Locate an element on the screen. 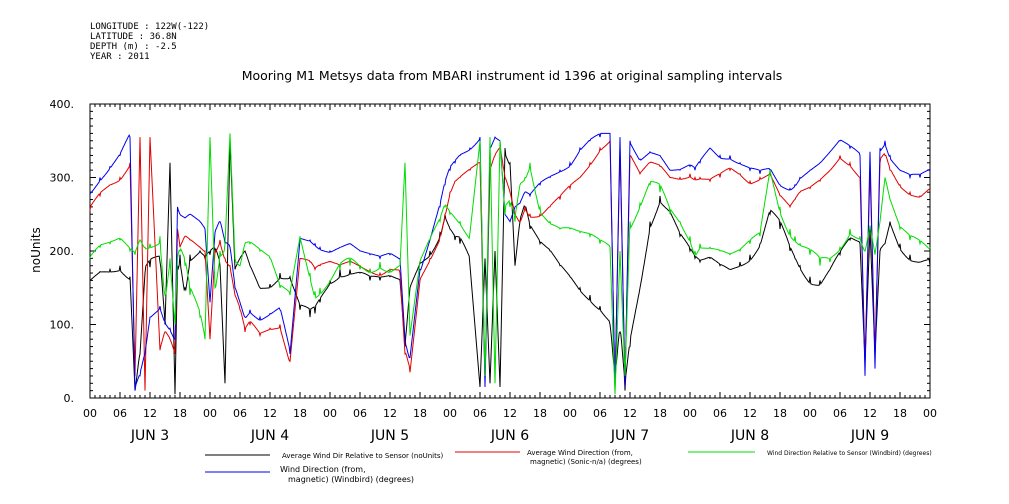 The height and width of the screenshot is (504, 1009). day-label: JUN 6 is located at coordinates (509, 436).